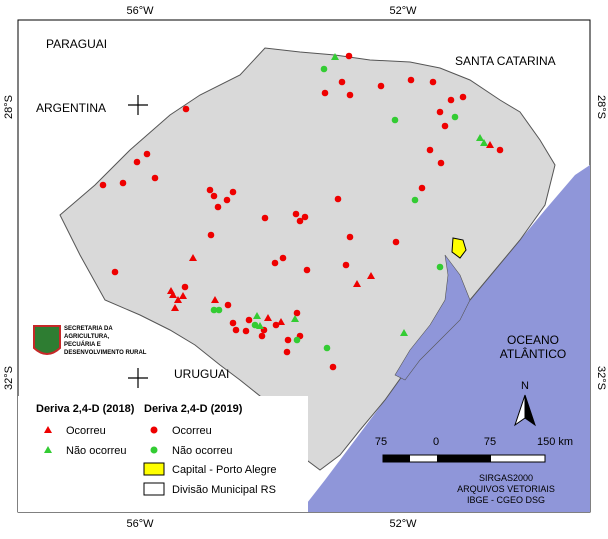  Describe the element at coordinates (224, 490) in the screenshot. I see `legend-label: Divisão Municipal RS` at that location.